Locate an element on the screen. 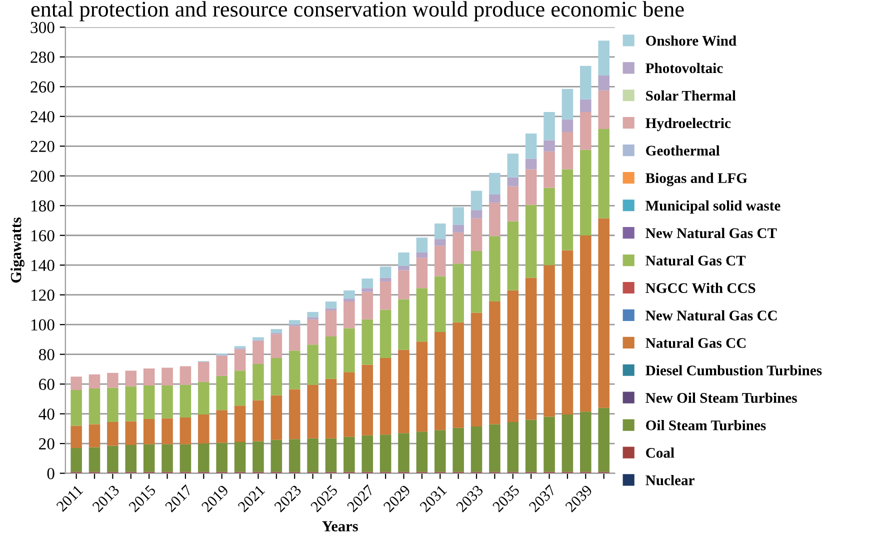 The image size is (872, 544). y-tick-label: 0 is located at coordinates (50, 474).